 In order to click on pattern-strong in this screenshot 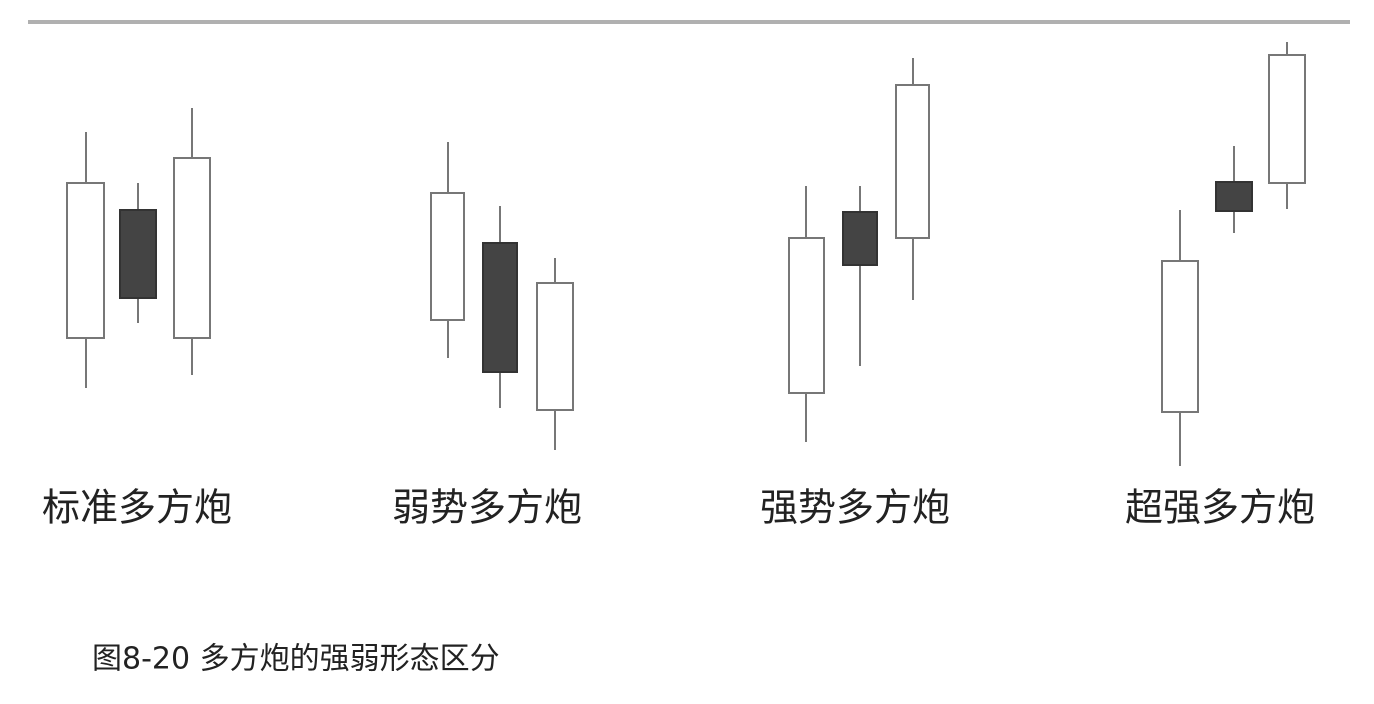, I will do `click(859, 250)`.